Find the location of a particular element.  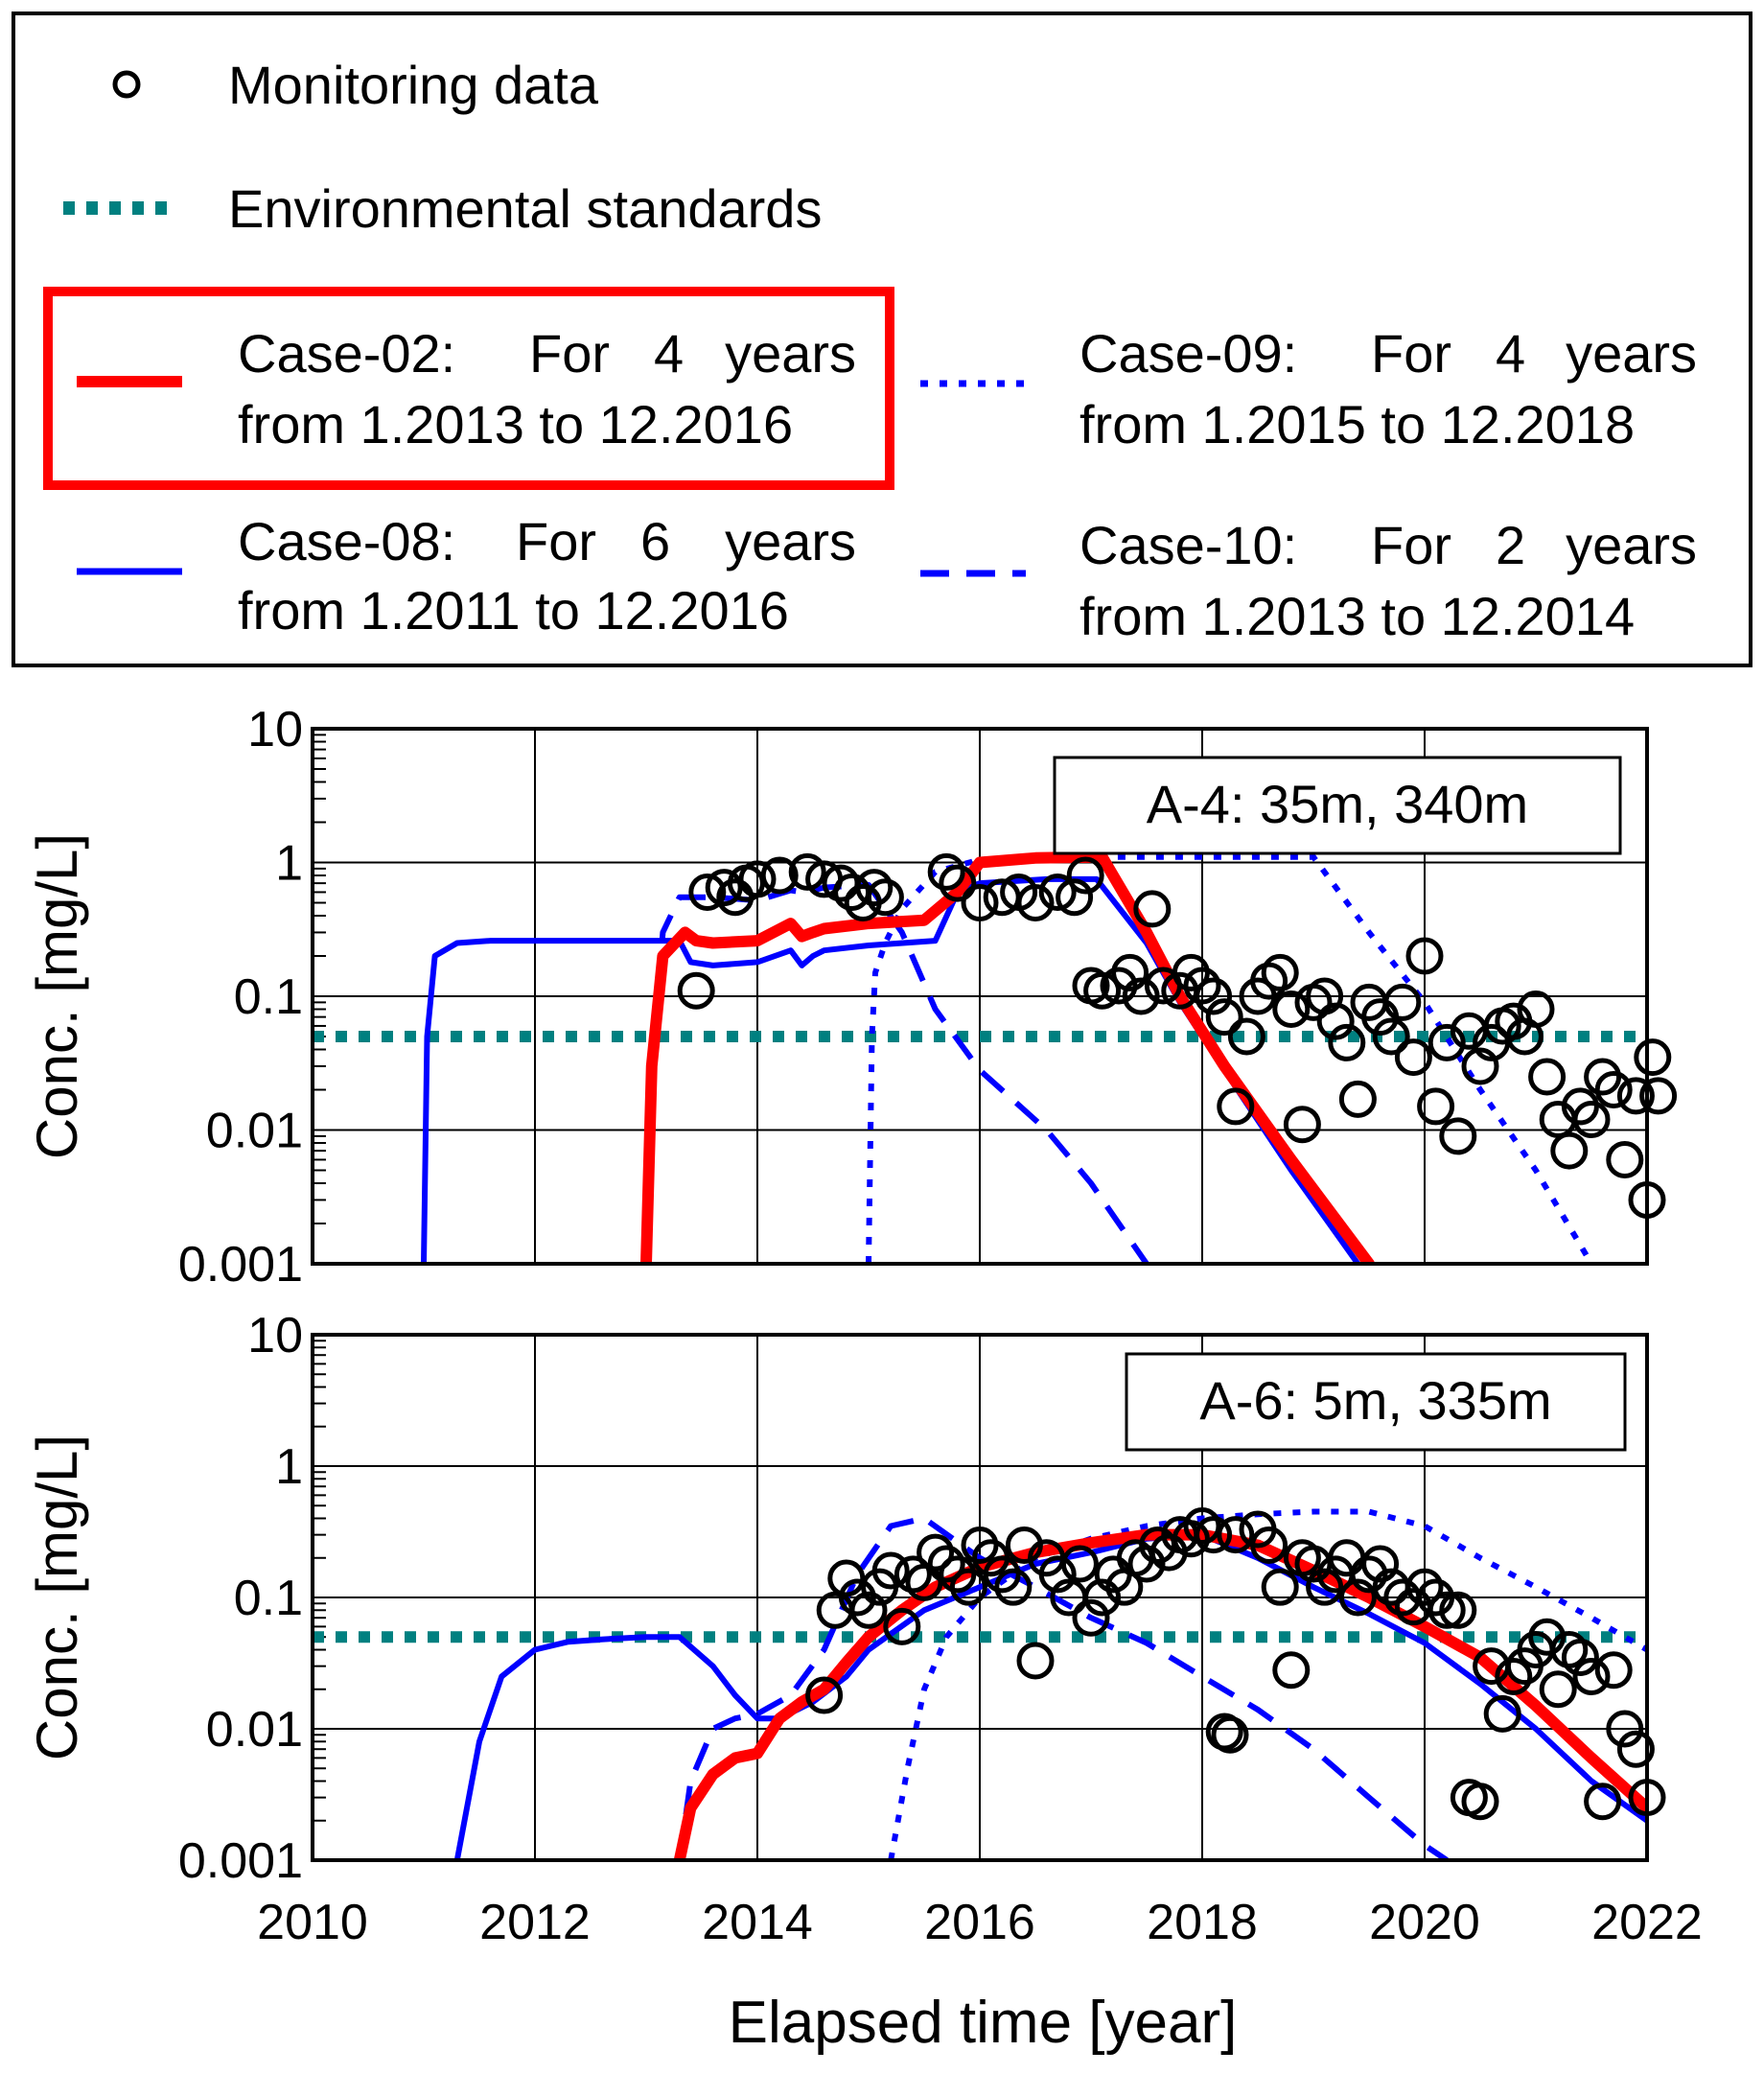

x-tick-label: 2018 is located at coordinates (1202, 1922).